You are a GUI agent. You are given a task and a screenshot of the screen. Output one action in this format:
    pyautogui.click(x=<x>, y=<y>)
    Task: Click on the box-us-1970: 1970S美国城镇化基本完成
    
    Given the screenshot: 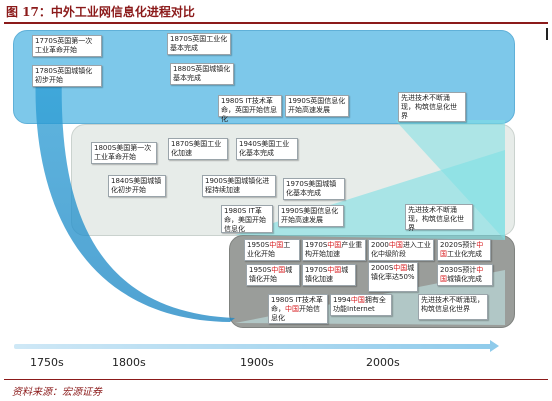 What is the action you would take?
    pyautogui.click(x=314, y=189)
    